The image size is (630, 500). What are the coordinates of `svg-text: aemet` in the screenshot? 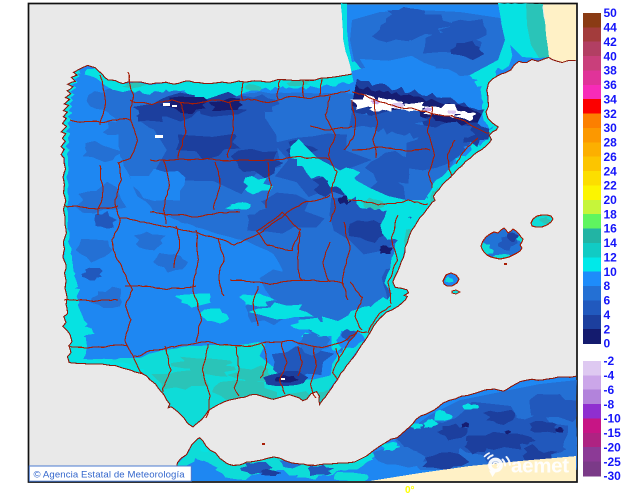 It's located at (540, 466).